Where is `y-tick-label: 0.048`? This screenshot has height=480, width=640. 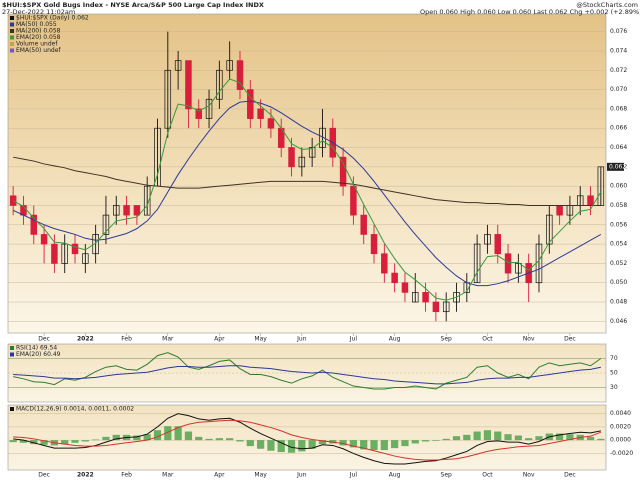 y-tick-label: 0.048 is located at coordinates (618, 302).